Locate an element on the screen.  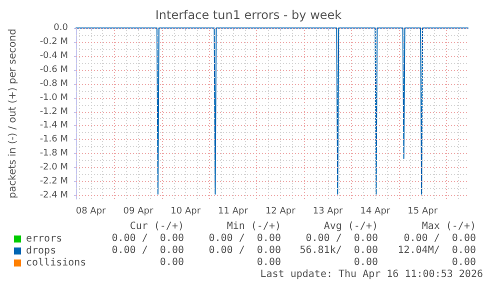
x-tick-label: 14 Apr is located at coordinates (375, 211).